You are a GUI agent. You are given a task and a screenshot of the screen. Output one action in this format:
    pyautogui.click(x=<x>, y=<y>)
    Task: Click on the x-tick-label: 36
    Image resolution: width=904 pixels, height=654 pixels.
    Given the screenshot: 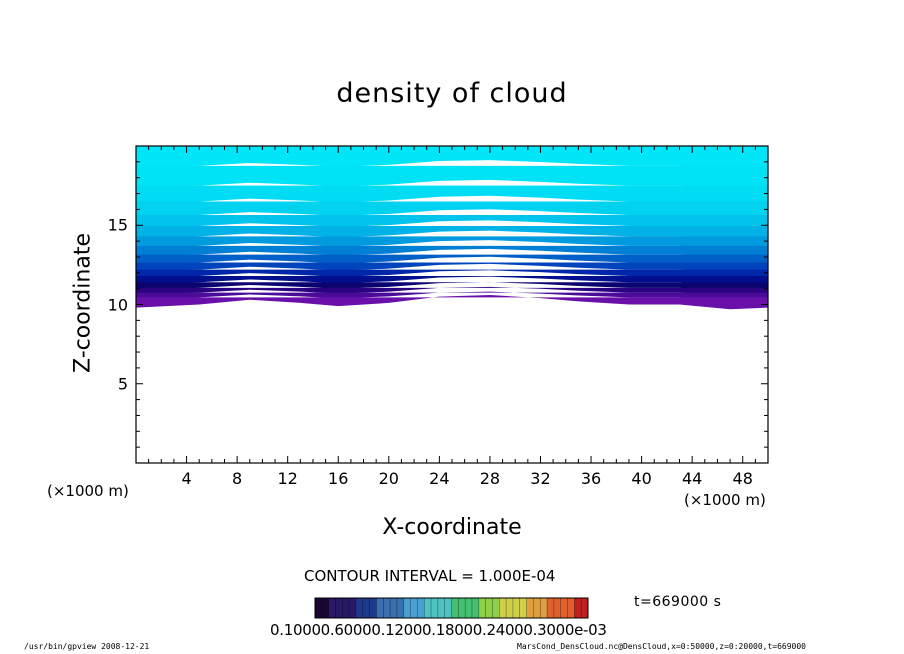 What is the action you would take?
    pyautogui.click(x=591, y=478)
    